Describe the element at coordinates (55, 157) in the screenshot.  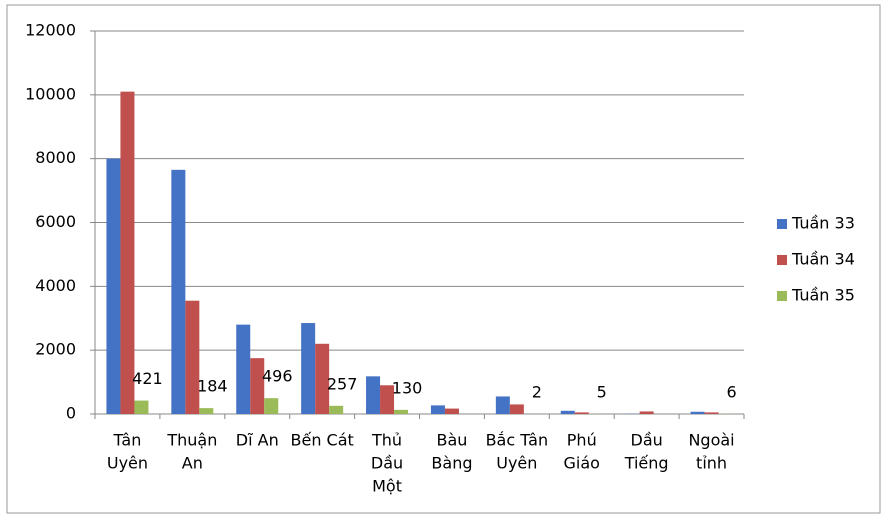
I see `y-tick-label: 8000` at that location.